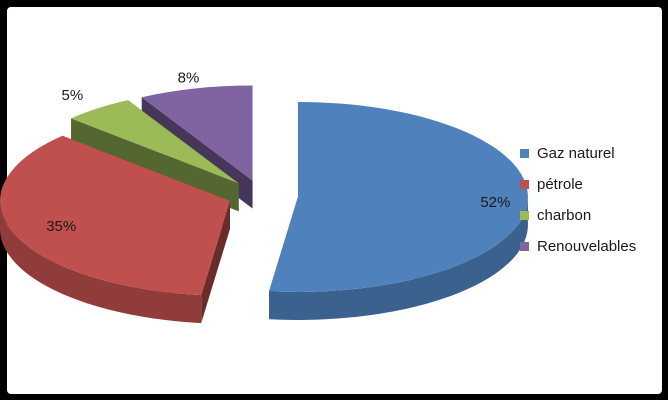  Describe the element at coordinates (61, 226) in the screenshot. I see `data-label-petrole: 35%` at that location.